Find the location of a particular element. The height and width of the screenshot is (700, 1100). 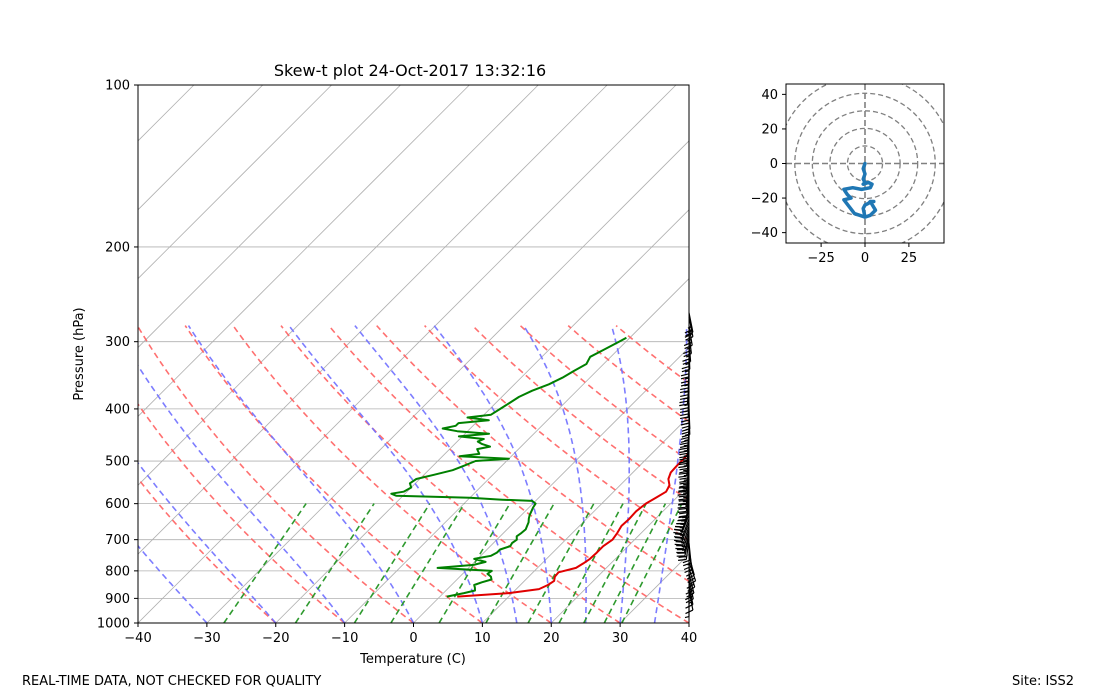

x-tick-label: 0 is located at coordinates (413, 638).